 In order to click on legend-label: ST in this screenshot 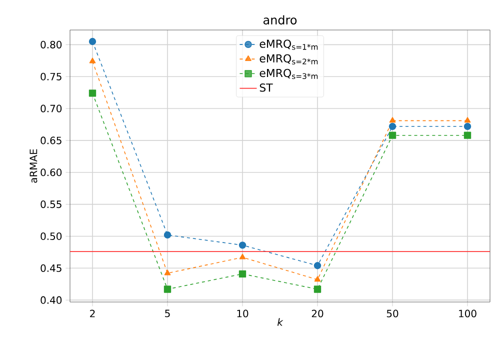, I will do `click(266, 87)`.